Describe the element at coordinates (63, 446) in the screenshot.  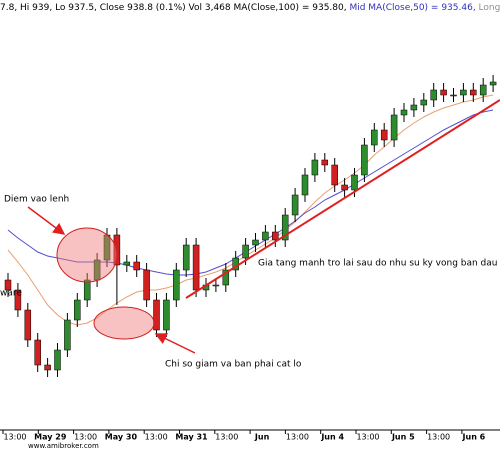
I see `footer: www.amibroker.com` at that location.